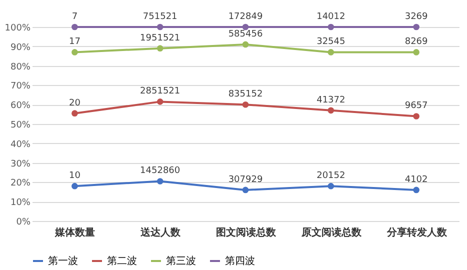  Describe the element at coordinates (331, 17) in the screenshot. I see `annotation: 14012` at that location.